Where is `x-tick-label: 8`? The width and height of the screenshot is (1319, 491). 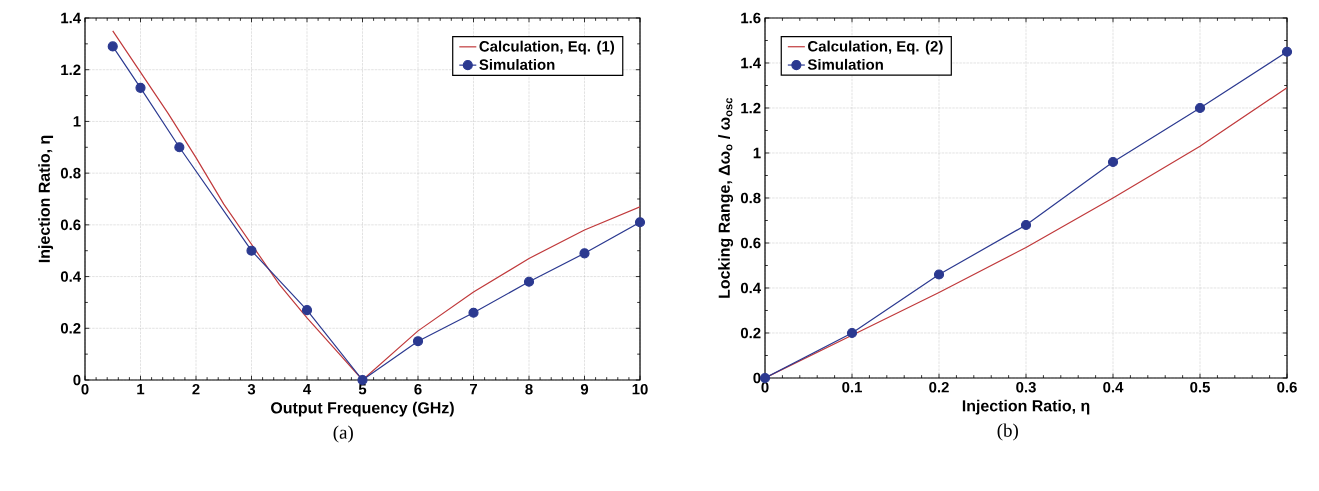
x-tick-label: 8 is located at coordinates (529, 389).